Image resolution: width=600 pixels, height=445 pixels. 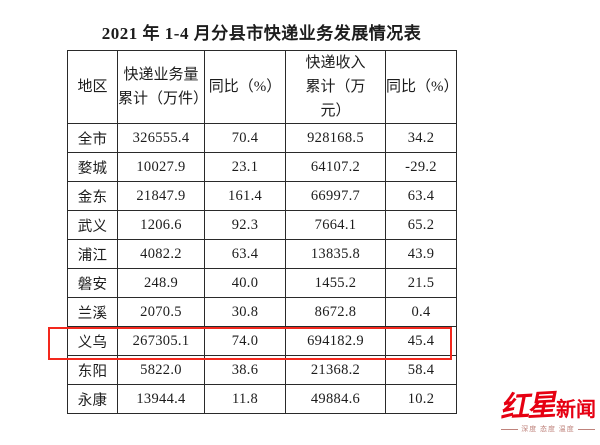 I want to click on redstar-news-wordmark: 红星 新闻, so click(x=548, y=407).